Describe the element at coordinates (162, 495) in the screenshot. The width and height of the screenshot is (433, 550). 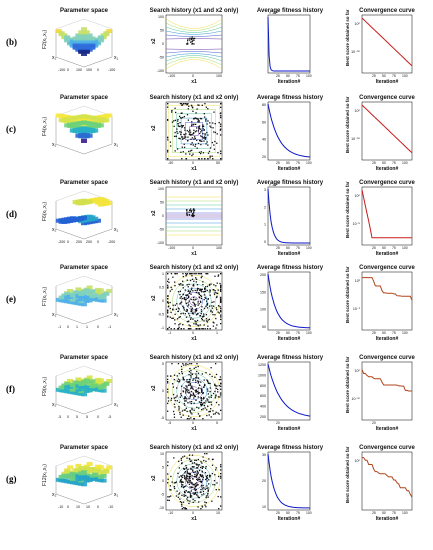
I see `search-tick-y: -5` at that location.